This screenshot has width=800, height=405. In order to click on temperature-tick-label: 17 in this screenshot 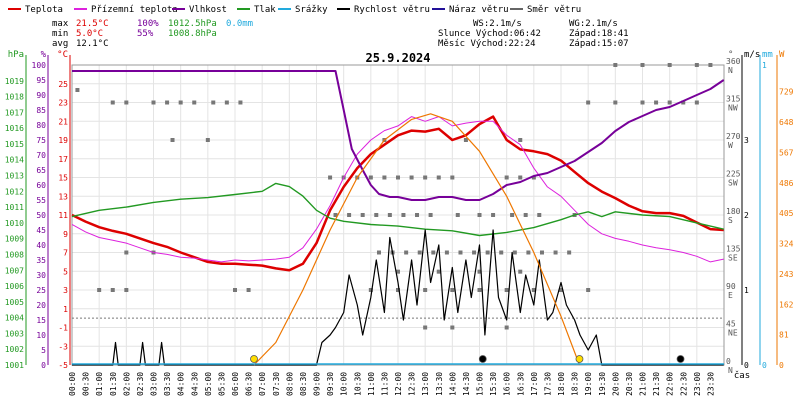, I will do `click(63, 159)`.